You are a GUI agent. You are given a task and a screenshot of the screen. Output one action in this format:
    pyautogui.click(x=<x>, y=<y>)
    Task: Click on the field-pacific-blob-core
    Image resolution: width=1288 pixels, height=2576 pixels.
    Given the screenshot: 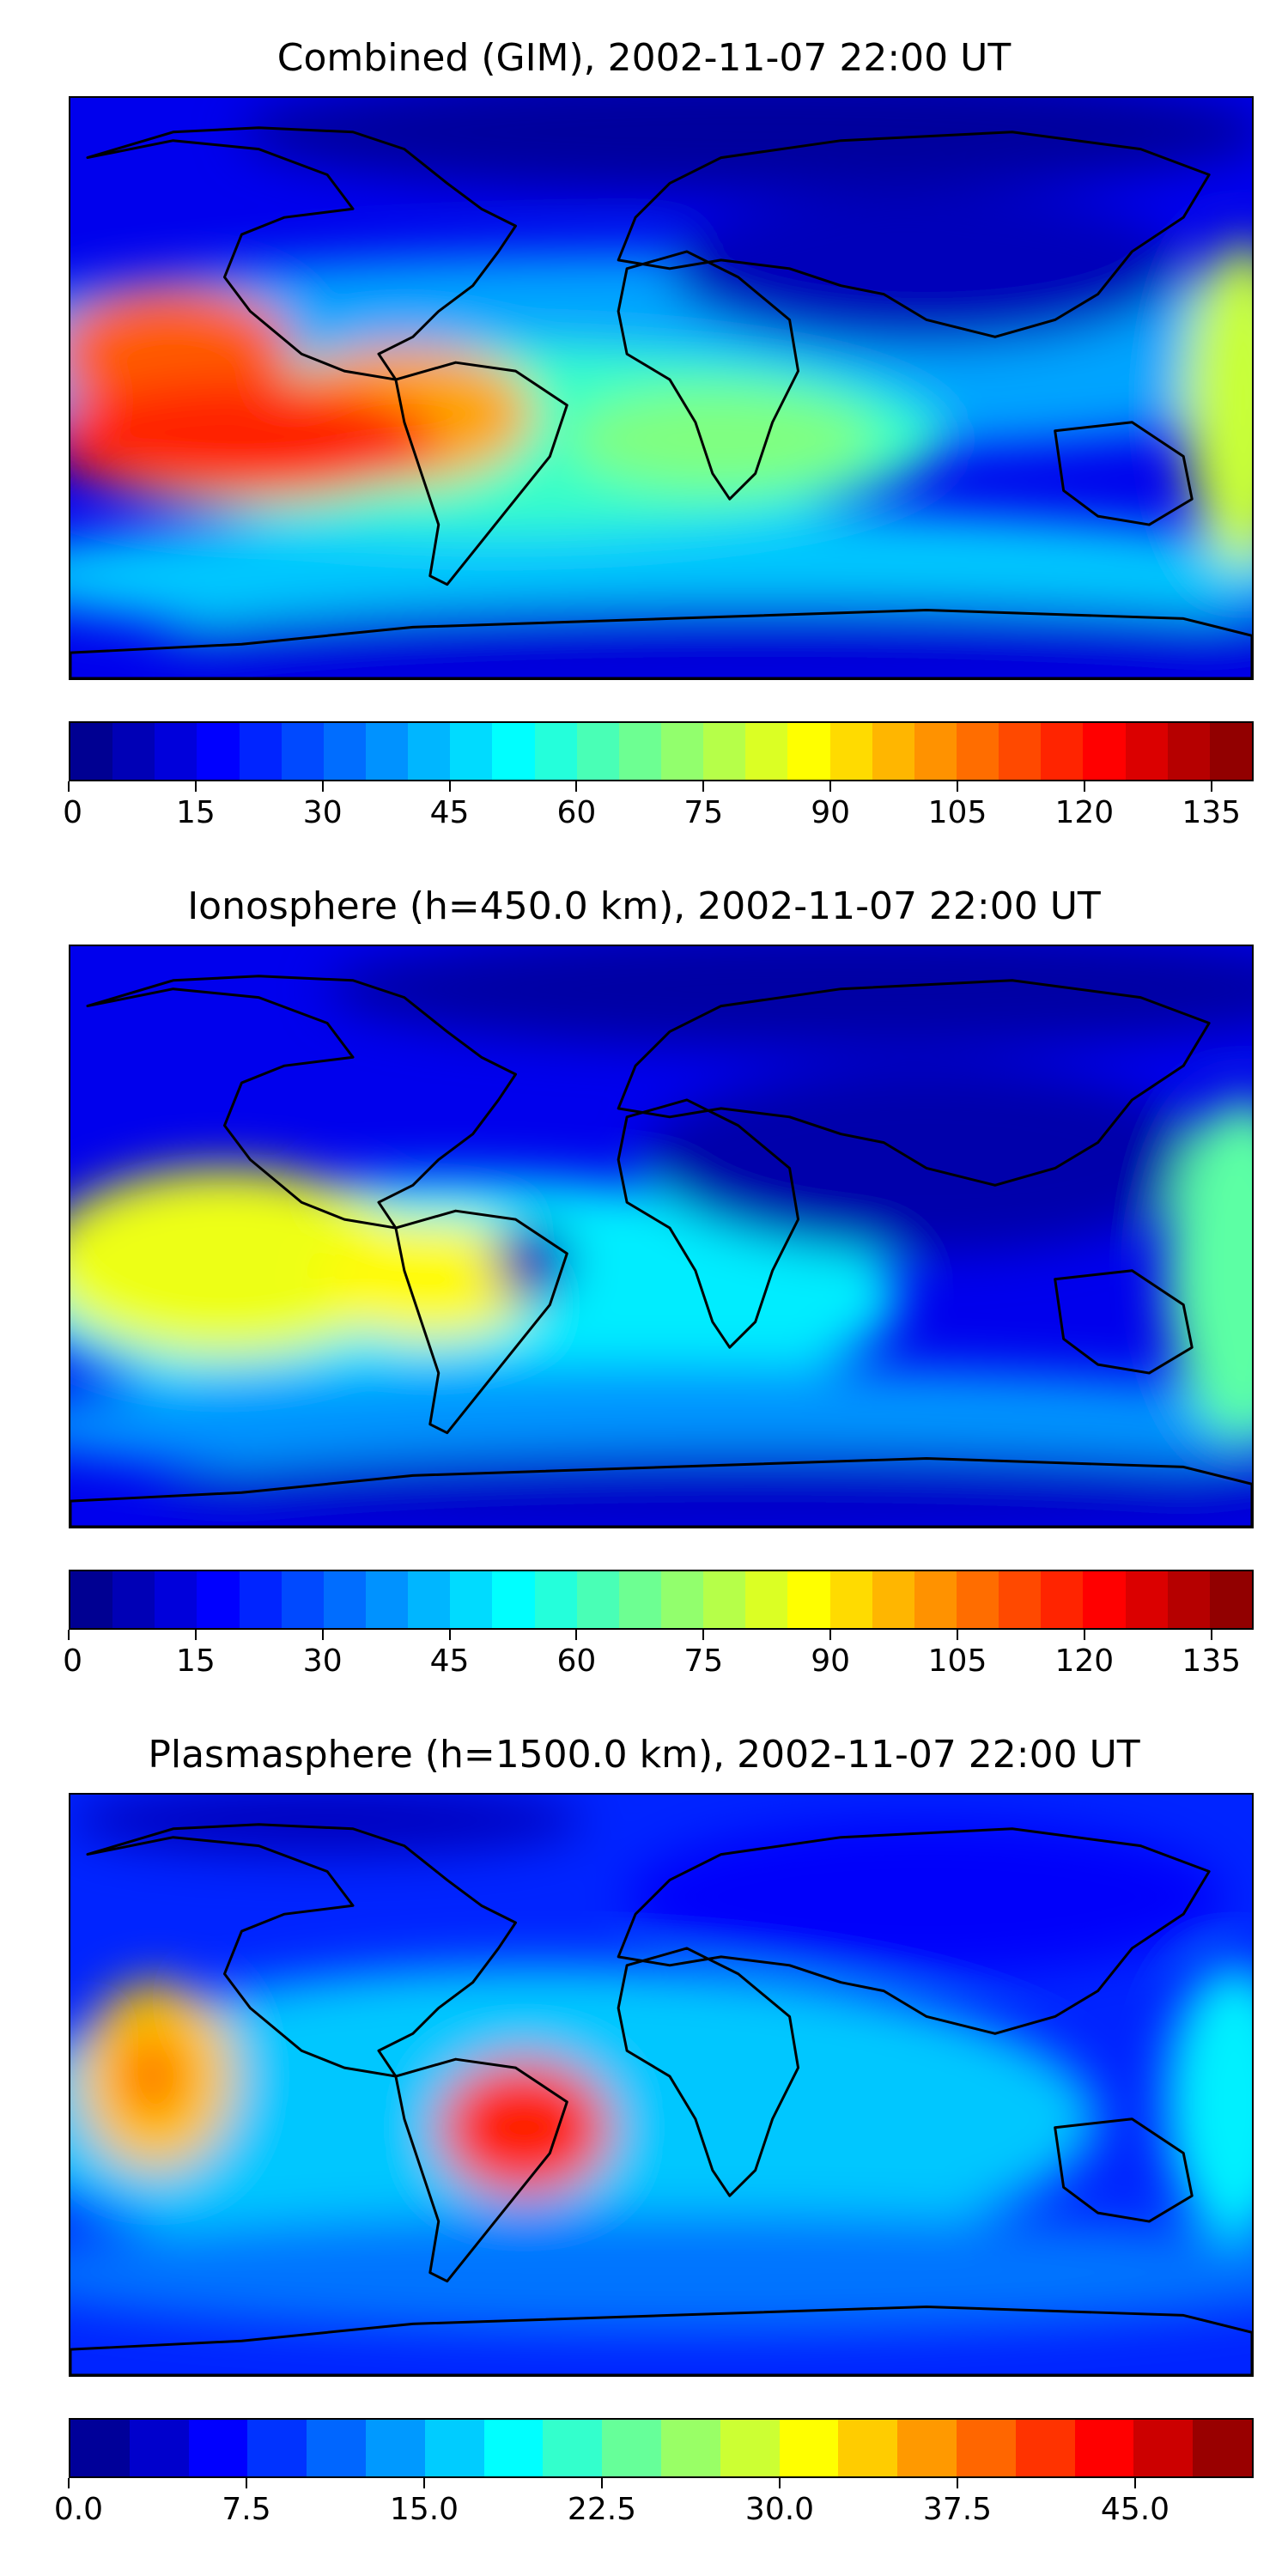 What is the action you would take?
    pyautogui.click(x=151, y=2076)
    